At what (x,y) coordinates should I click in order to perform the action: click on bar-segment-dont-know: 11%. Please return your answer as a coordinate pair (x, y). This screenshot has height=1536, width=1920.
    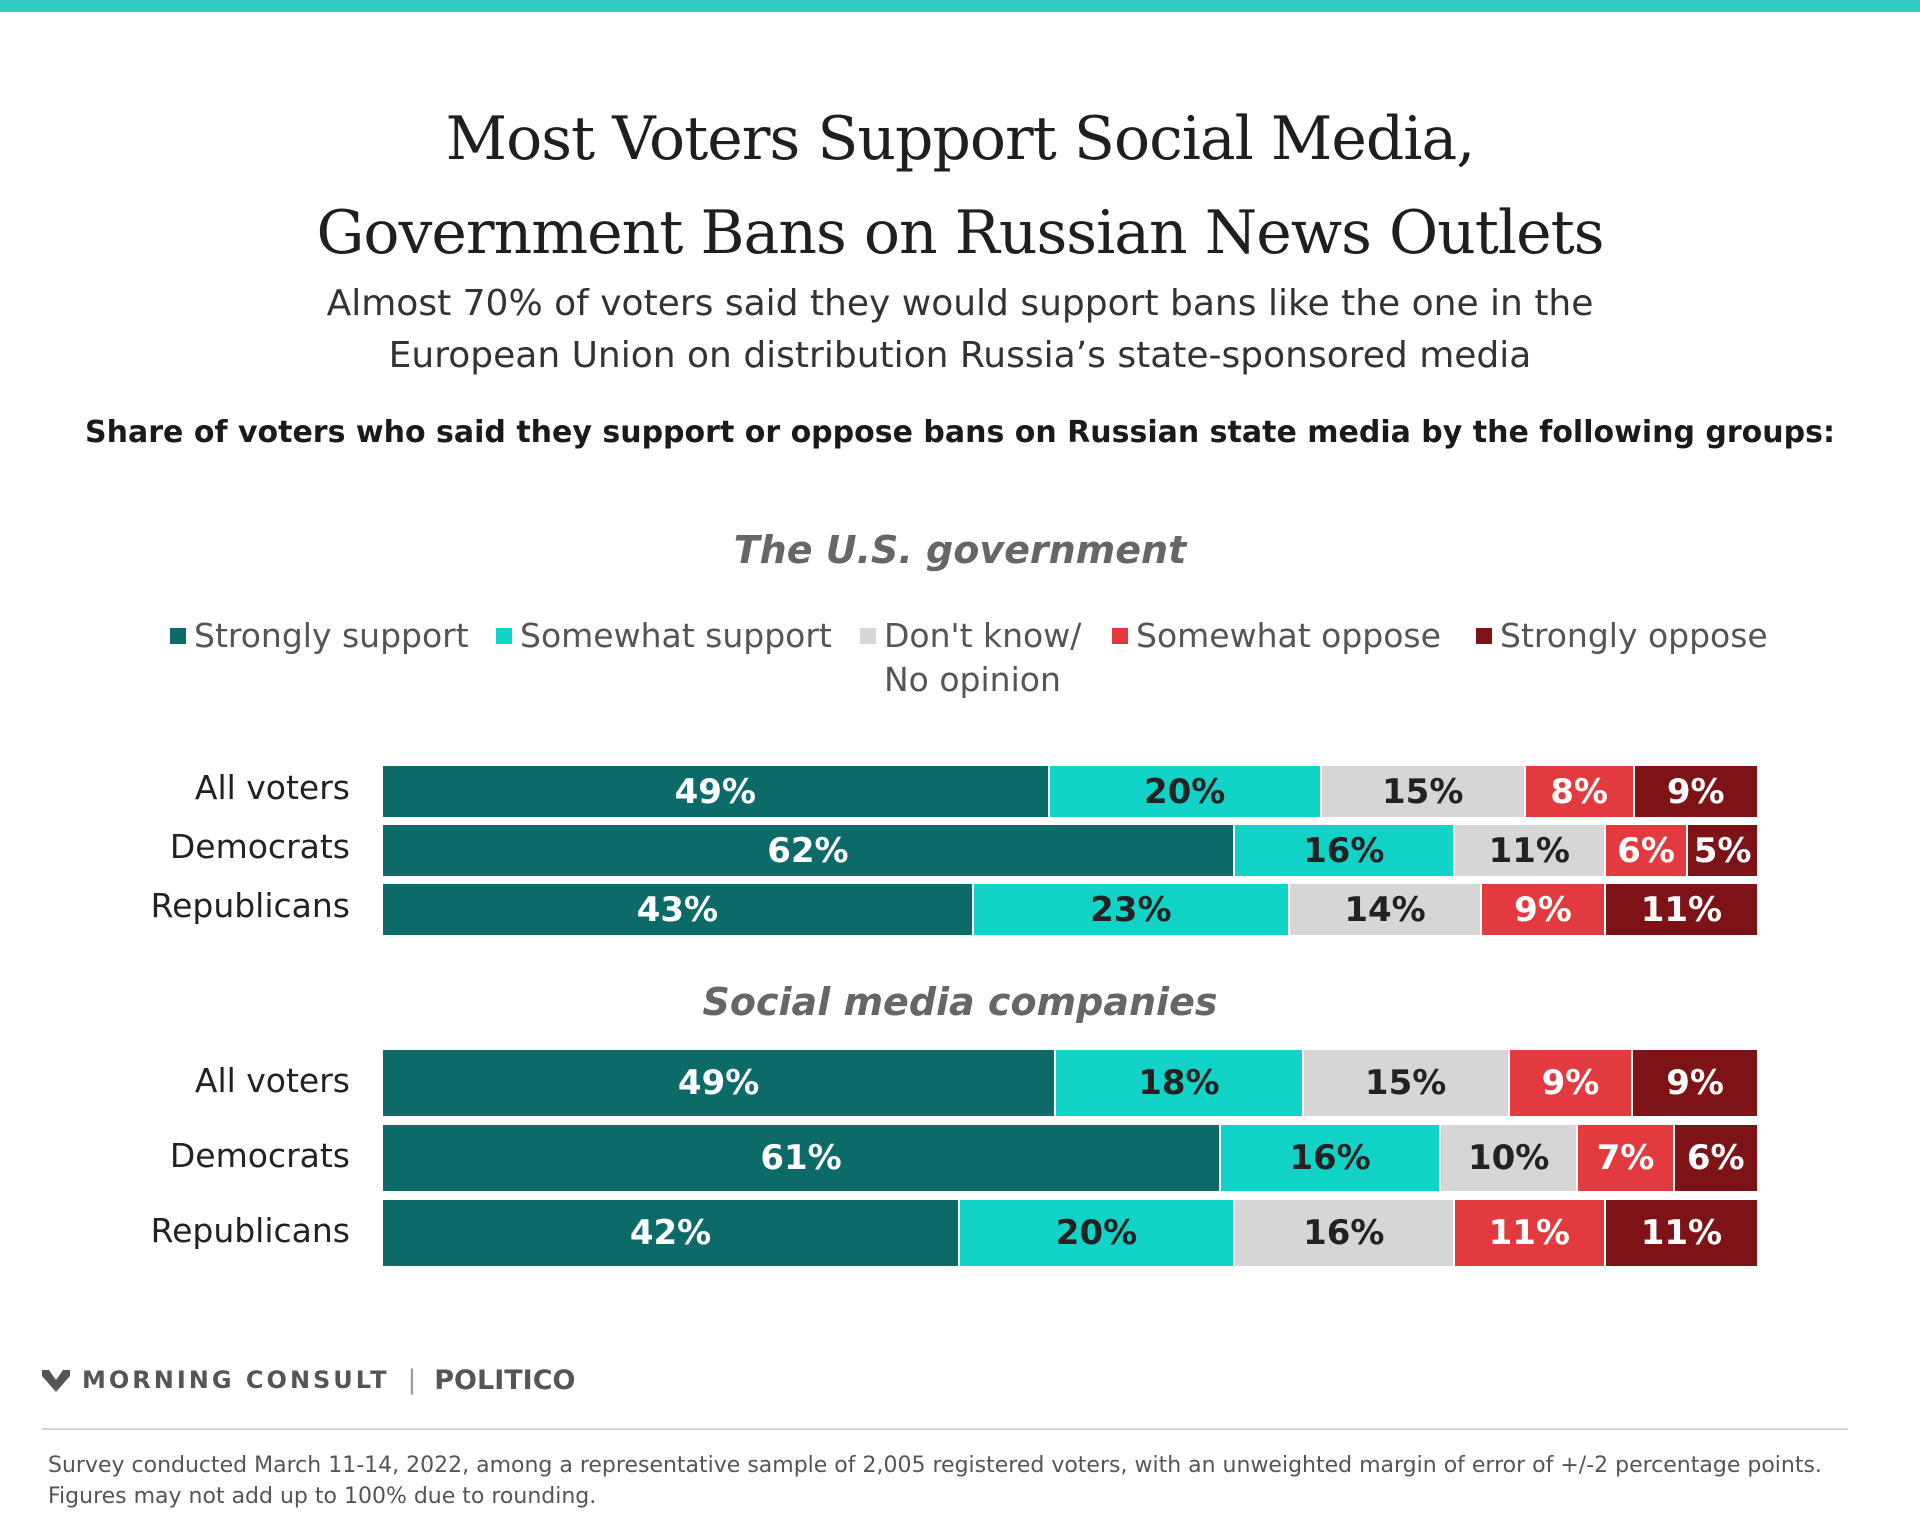
    Looking at the image, I should click on (1530, 850).